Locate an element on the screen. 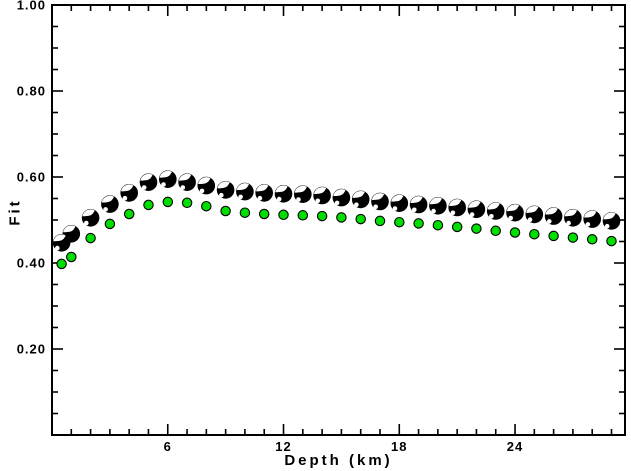 The width and height of the screenshot is (631, 471). y-axis-title: Fit is located at coordinates (15, 212).